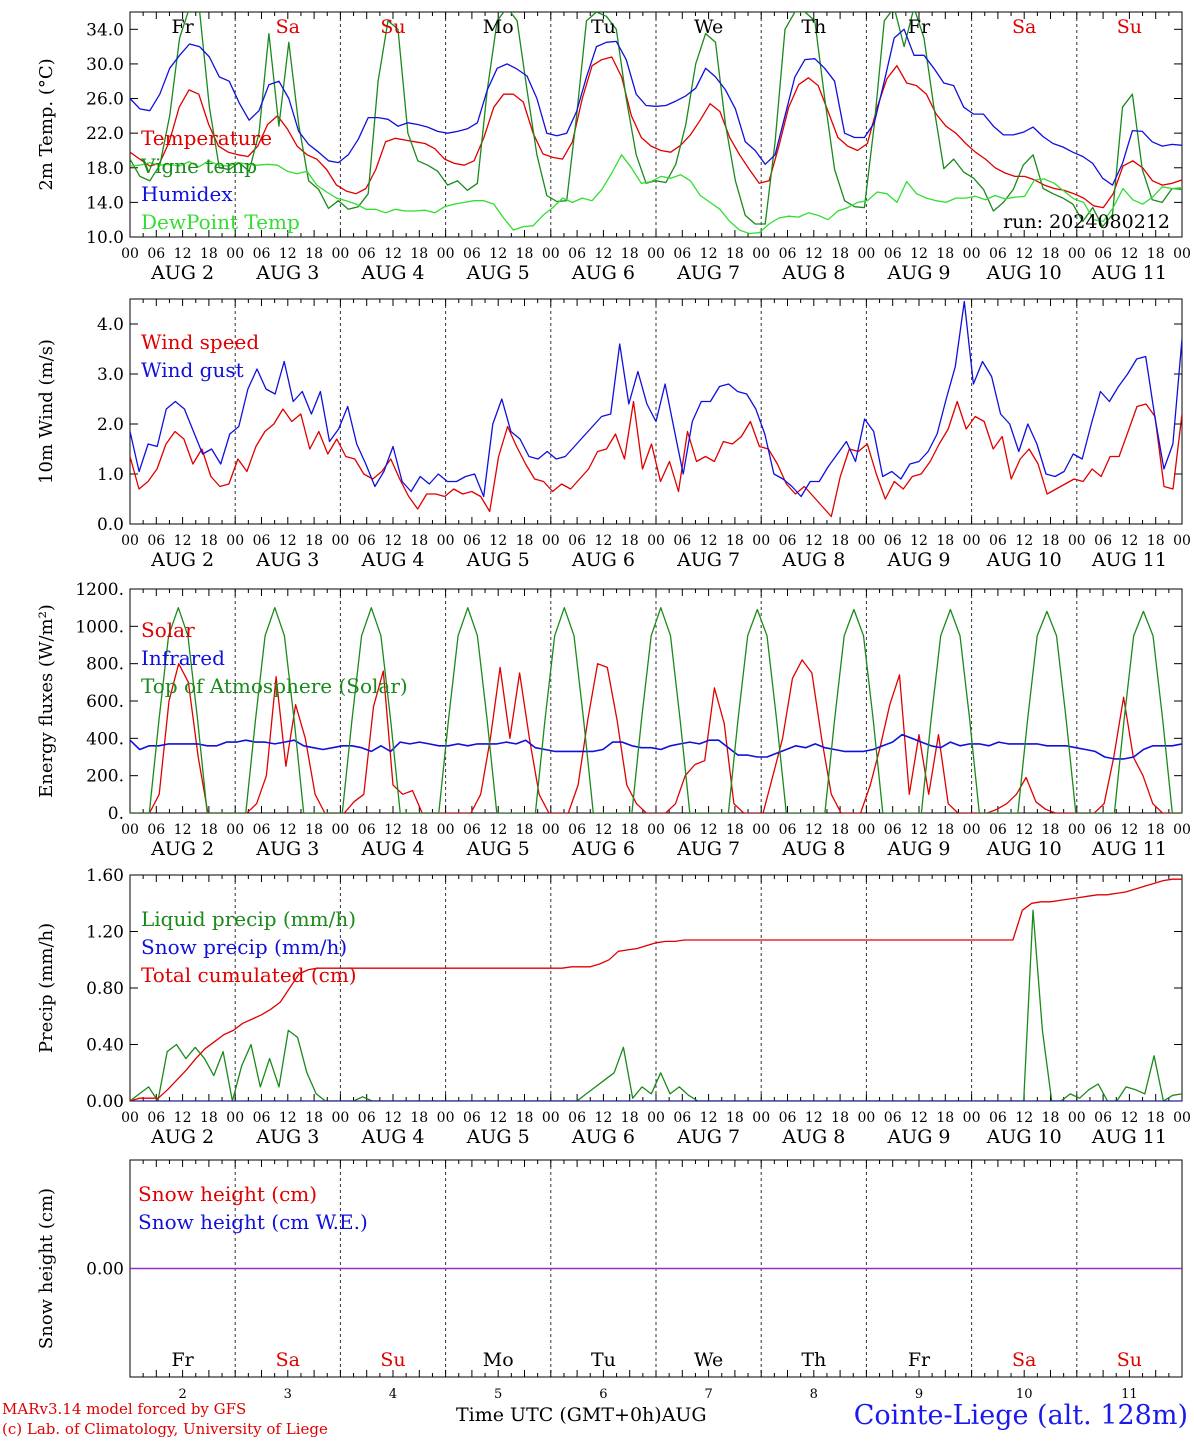  Describe the element at coordinates (46, 701) in the screenshot. I see `y-axis-label: Energy fluxes (W/m²)` at that location.